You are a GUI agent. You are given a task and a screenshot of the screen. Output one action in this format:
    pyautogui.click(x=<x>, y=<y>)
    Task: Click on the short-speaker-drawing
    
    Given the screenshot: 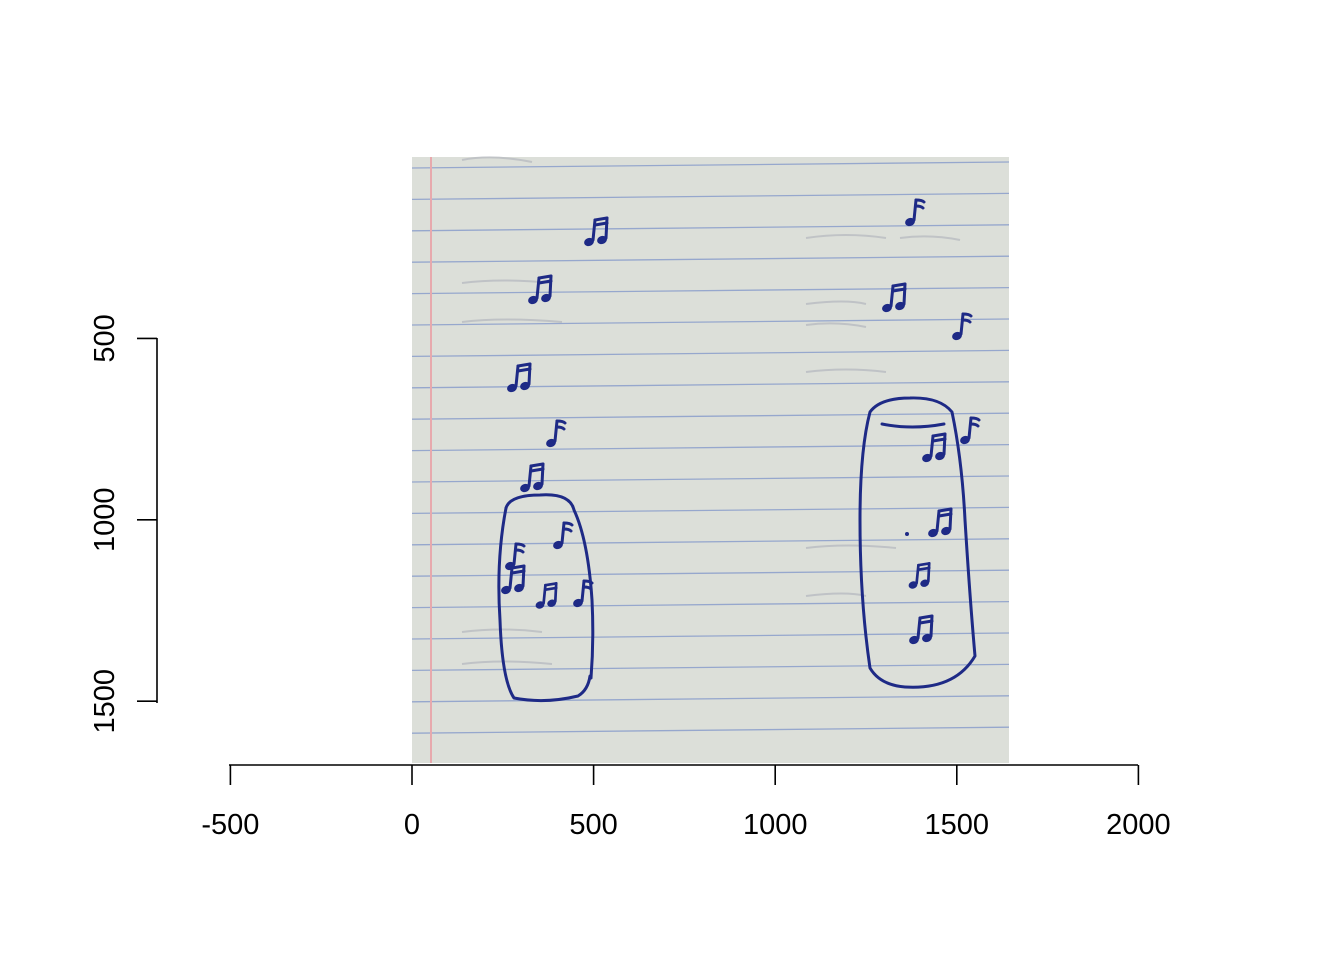 What is the action you would take?
    pyautogui.click(x=546, y=598)
    